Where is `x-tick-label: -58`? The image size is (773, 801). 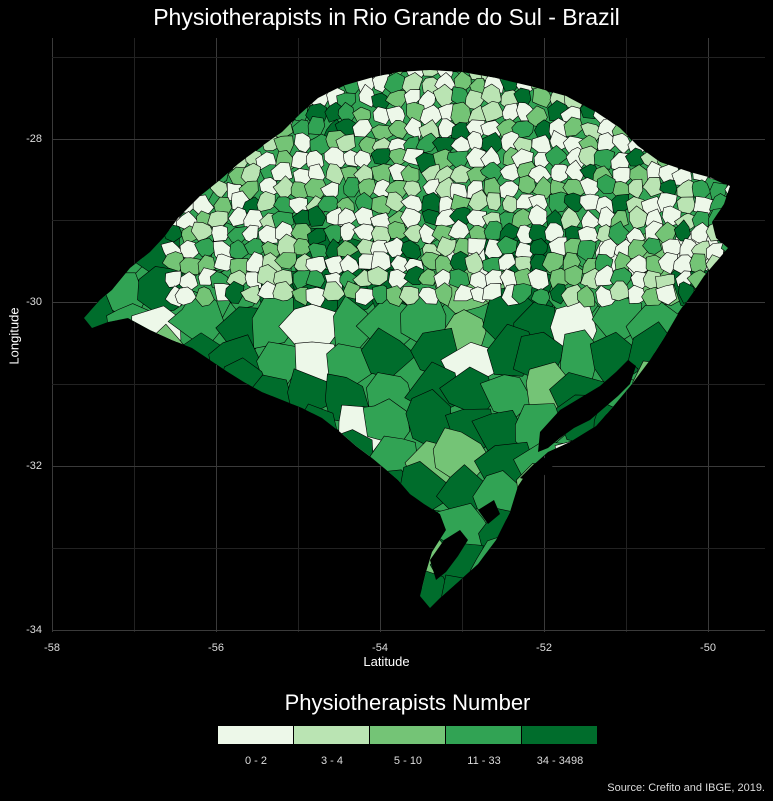 x-tick-label: -58 is located at coordinates (52, 648).